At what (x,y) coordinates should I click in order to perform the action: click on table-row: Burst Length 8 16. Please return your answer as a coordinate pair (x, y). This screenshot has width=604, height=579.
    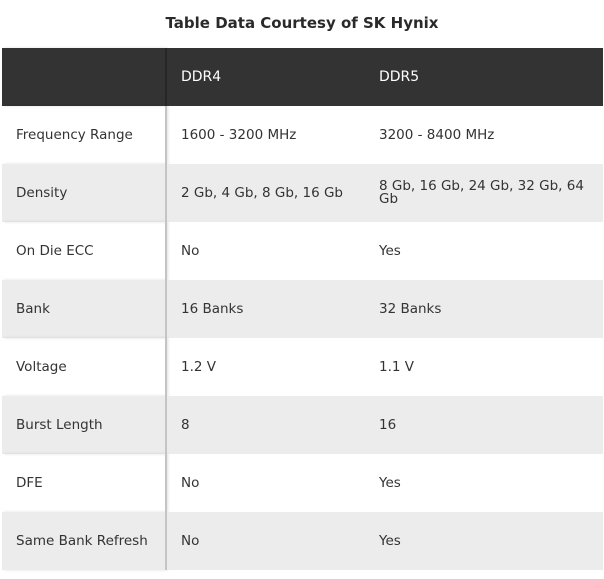
    Looking at the image, I should click on (302, 425).